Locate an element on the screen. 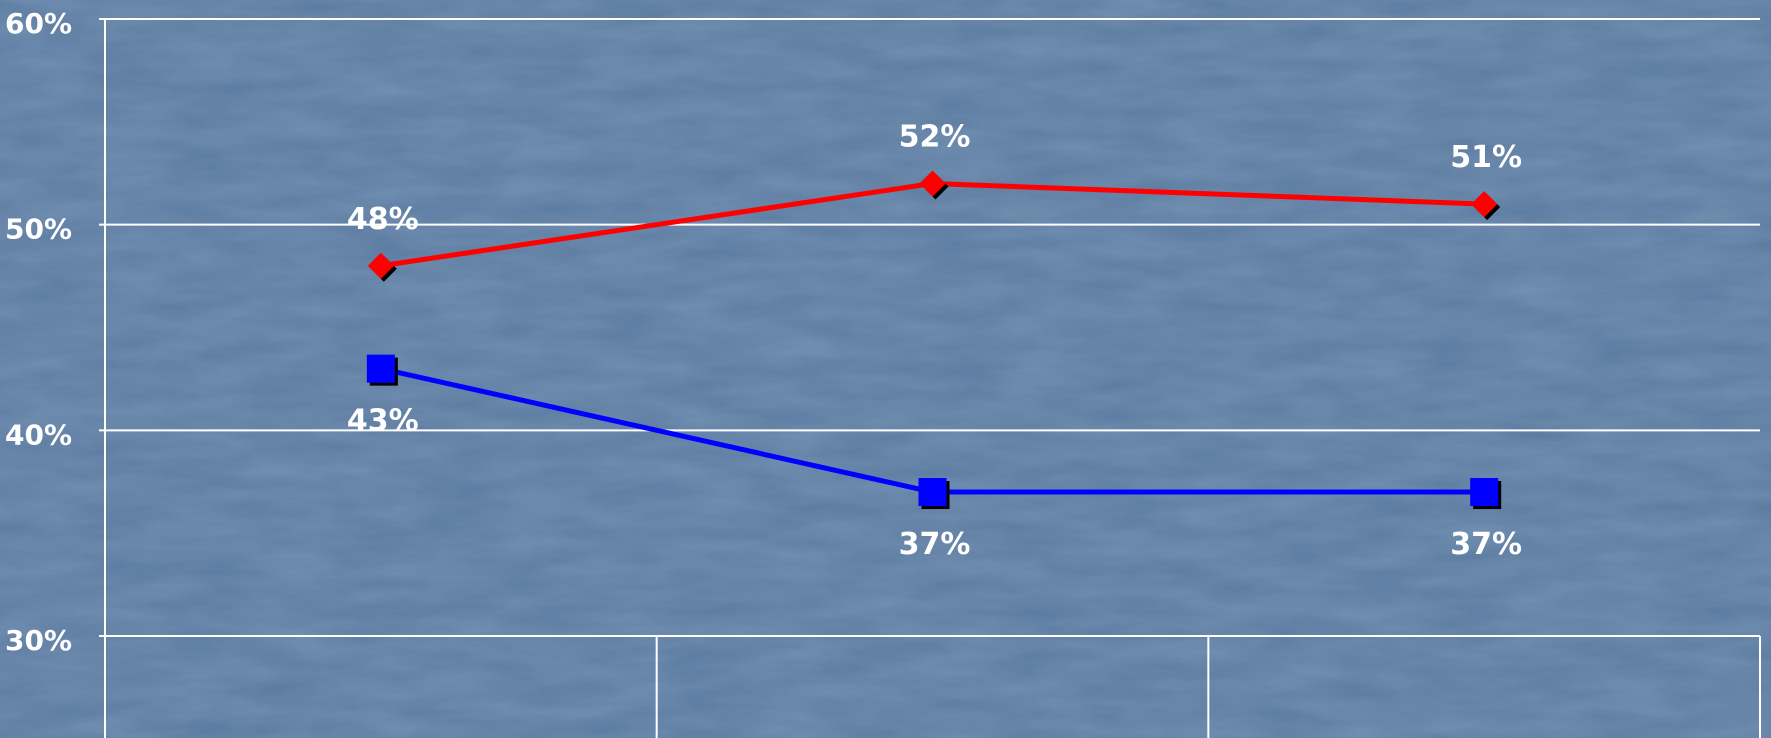  y-tick-label: 60% is located at coordinates (38, 23).